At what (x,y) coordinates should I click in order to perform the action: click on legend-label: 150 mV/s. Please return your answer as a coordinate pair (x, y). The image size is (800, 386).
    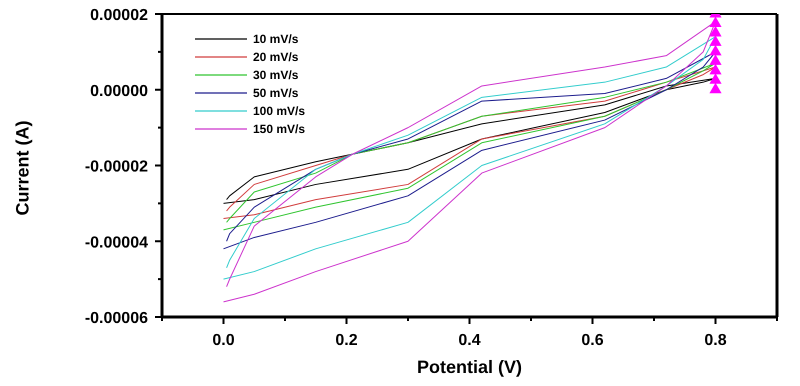
    Looking at the image, I should click on (279, 129).